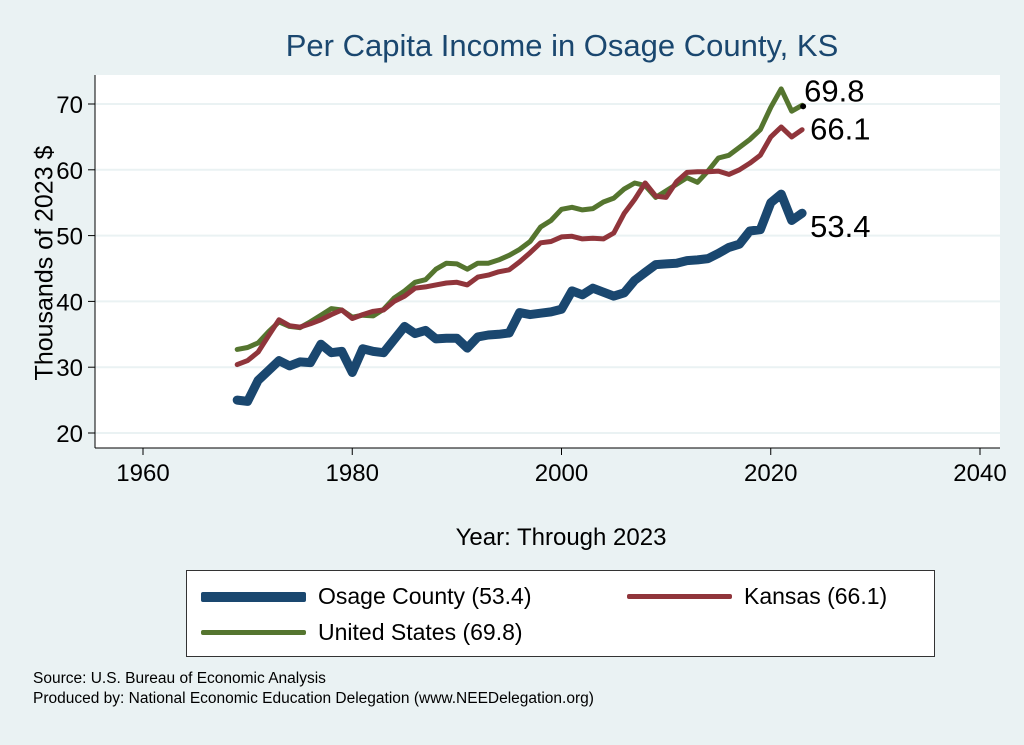 The image size is (1024, 745). I want to click on source-note: Source: U.S. Bureau of Economic Analysis, so click(179, 678).